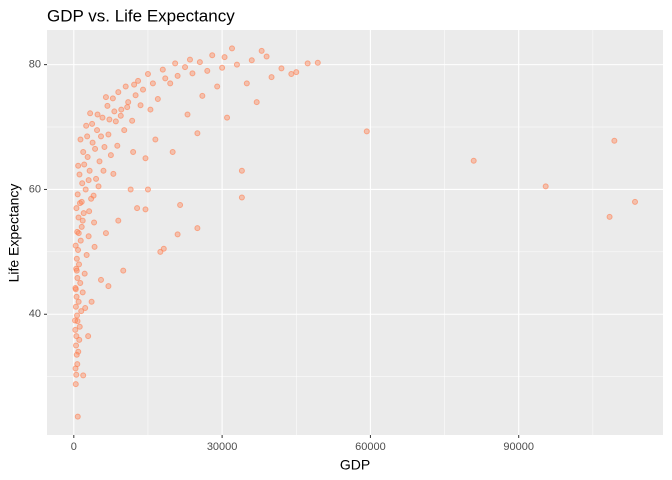 The width and height of the screenshot is (672, 480). What do you see at coordinates (35, 65) in the screenshot?
I see `y-tick-label: 80` at bounding box center [35, 65].